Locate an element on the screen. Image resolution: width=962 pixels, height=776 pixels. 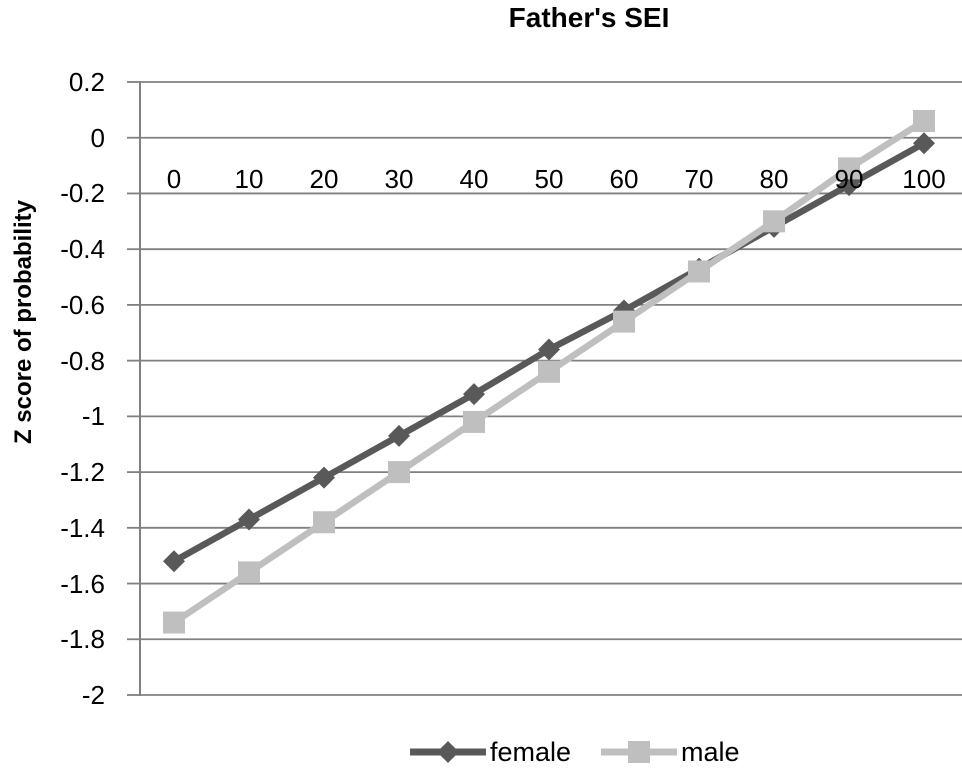
y-tick-label--0.6: -0.6 is located at coordinates (82, 304).